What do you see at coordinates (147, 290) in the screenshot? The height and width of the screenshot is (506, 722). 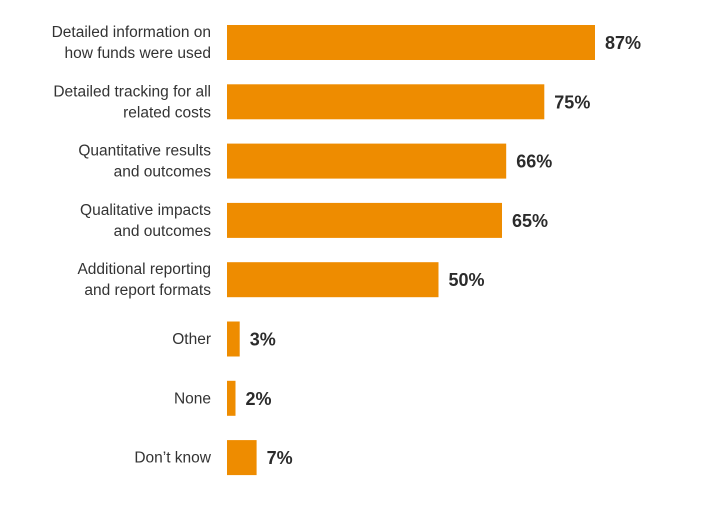 I see `category-label-line: and report formats` at bounding box center [147, 290].